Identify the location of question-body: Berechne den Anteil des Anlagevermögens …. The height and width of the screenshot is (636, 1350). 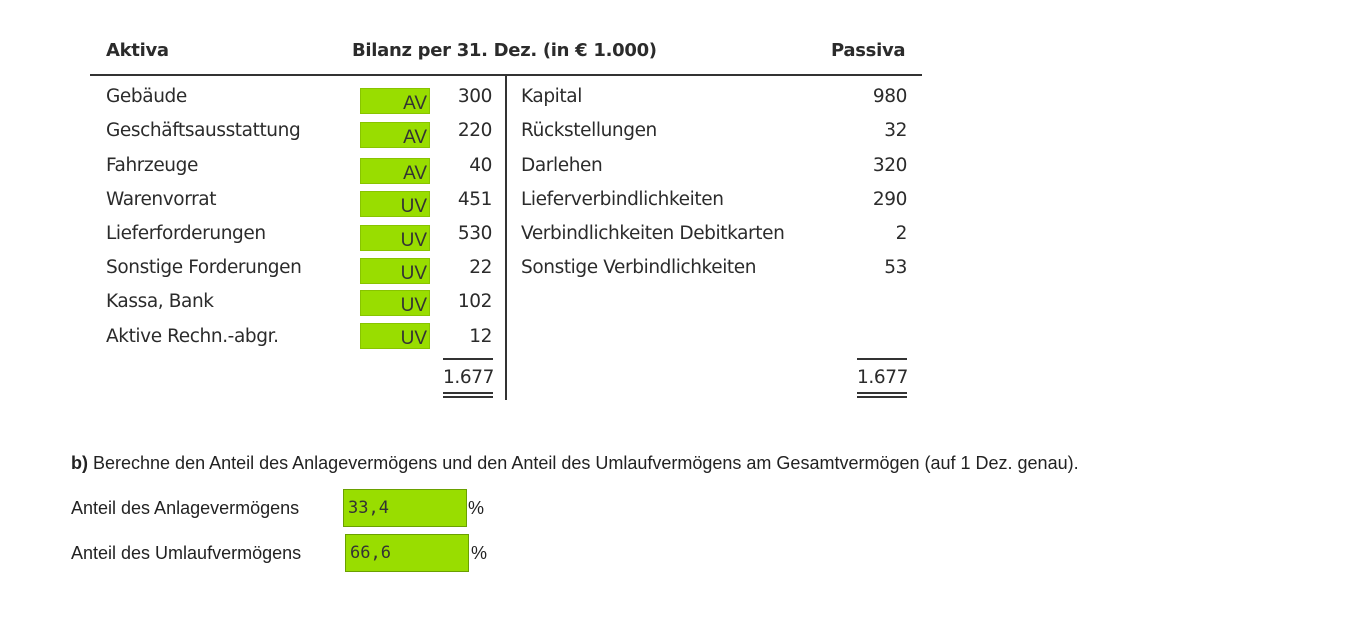
(583, 463).